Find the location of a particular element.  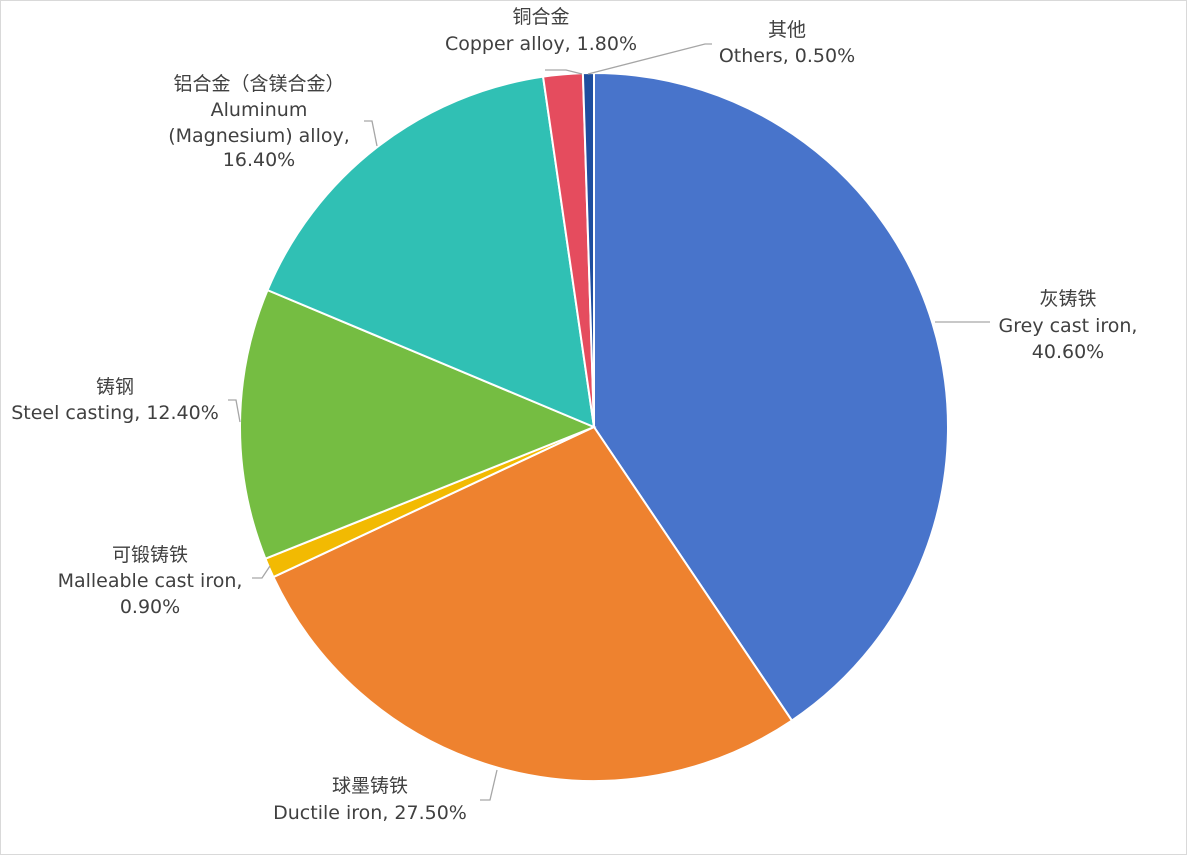

leader-line-copper-alloy is located at coordinates (564, 72).